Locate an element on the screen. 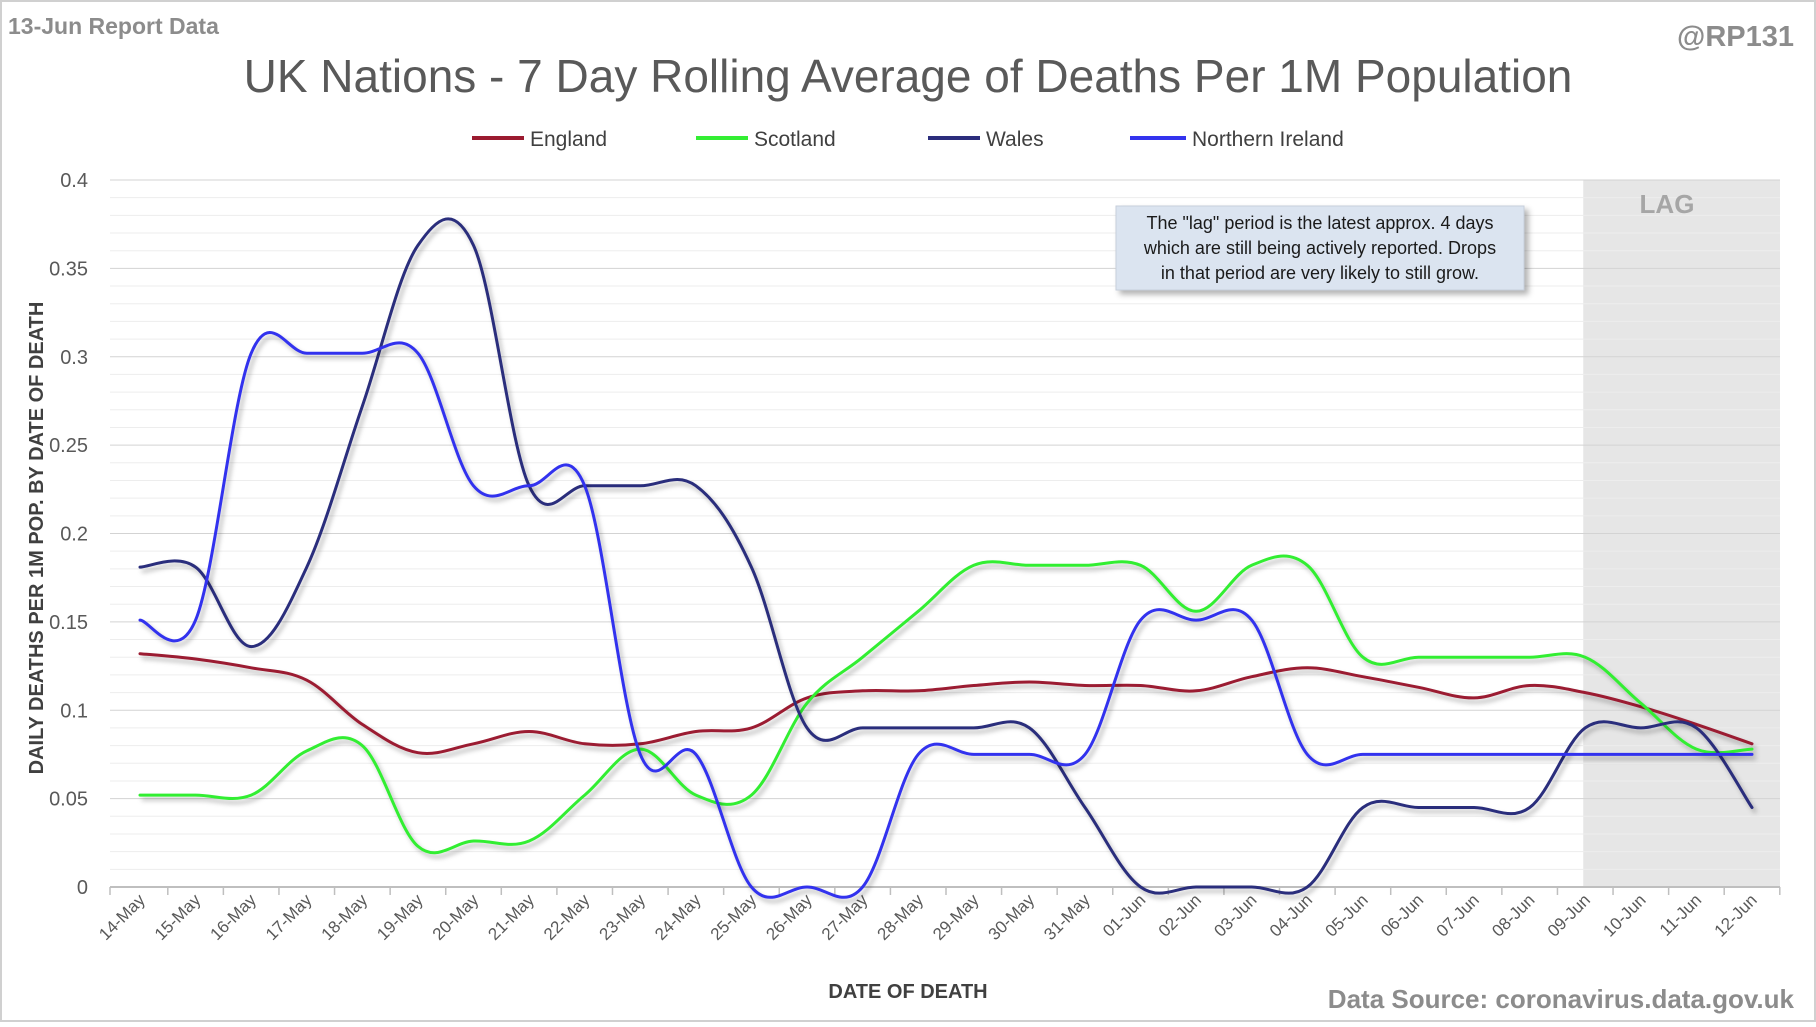 The width and height of the screenshot is (1816, 1027). y-tick-label: 0.2 is located at coordinates (74, 535).